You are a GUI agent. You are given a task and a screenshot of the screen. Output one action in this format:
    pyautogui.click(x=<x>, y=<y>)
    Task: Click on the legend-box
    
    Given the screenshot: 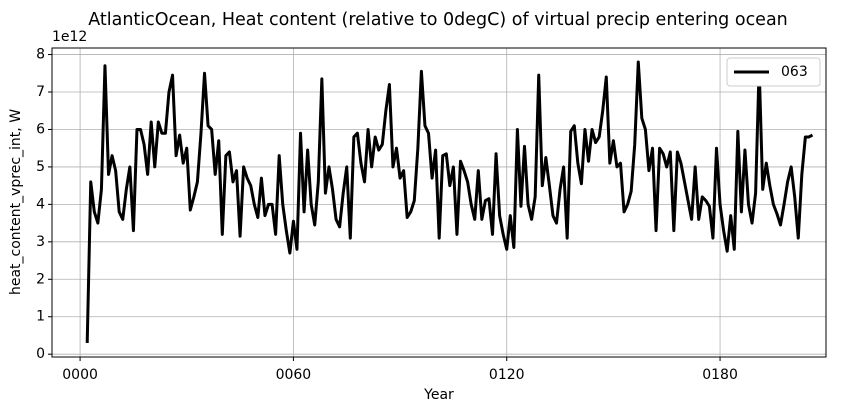 What is the action you would take?
    pyautogui.click(x=773, y=72)
    